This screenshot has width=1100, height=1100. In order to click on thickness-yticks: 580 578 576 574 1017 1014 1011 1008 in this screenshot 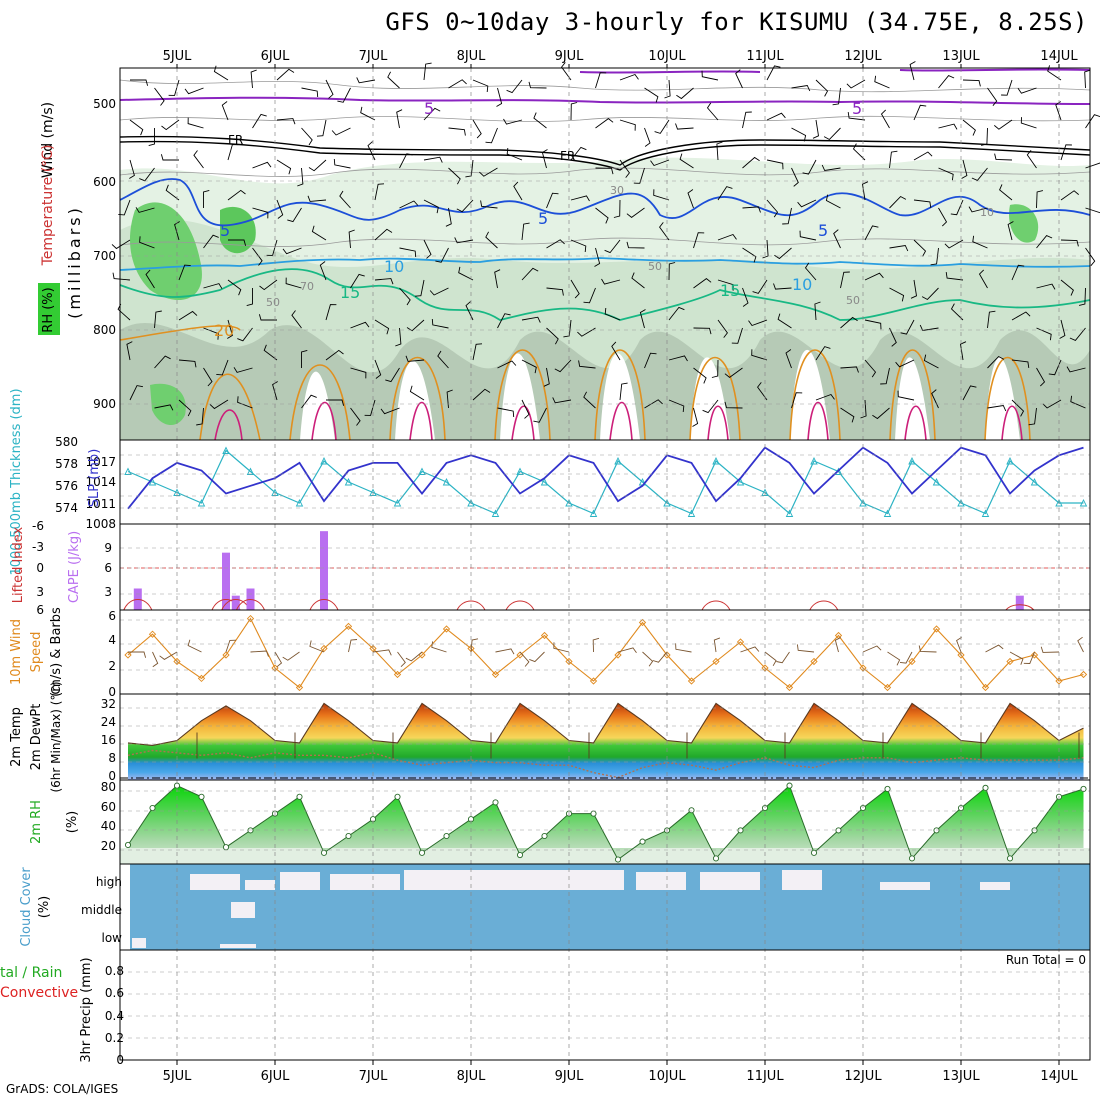, I will do `click(85, 483)`.